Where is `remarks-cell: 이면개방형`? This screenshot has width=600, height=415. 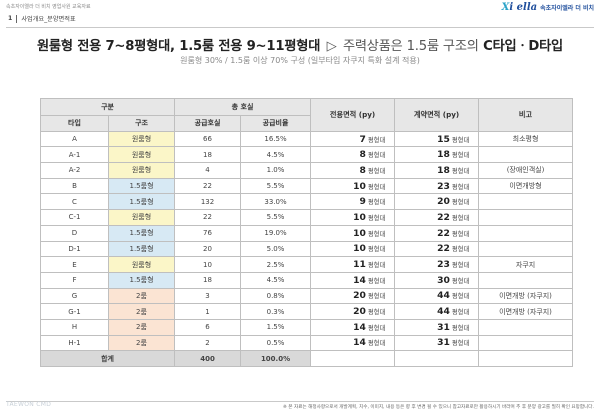
remarks-cell: 이면개방형 is located at coordinates (526, 186).